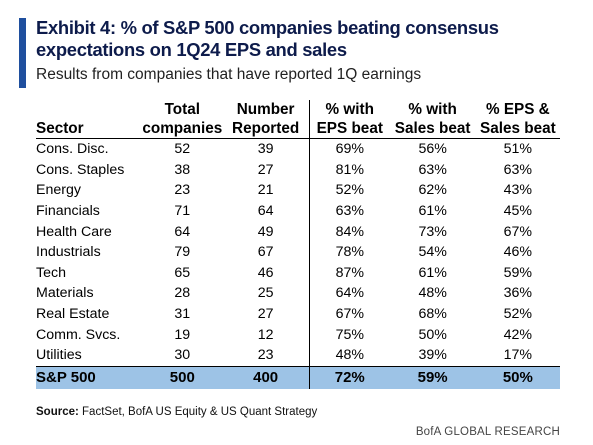 The width and height of the screenshot is (593, 445). I want to click on cell-reported: 21, so click(265, 190).